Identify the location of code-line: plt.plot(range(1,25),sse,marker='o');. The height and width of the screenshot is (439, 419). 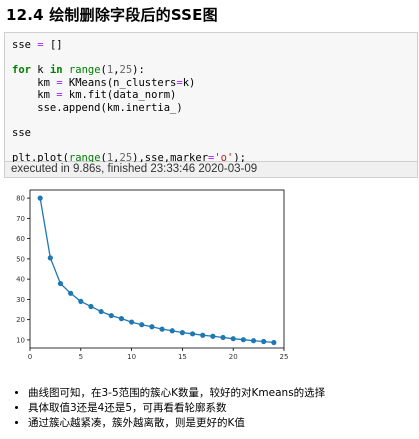
(214, 158).